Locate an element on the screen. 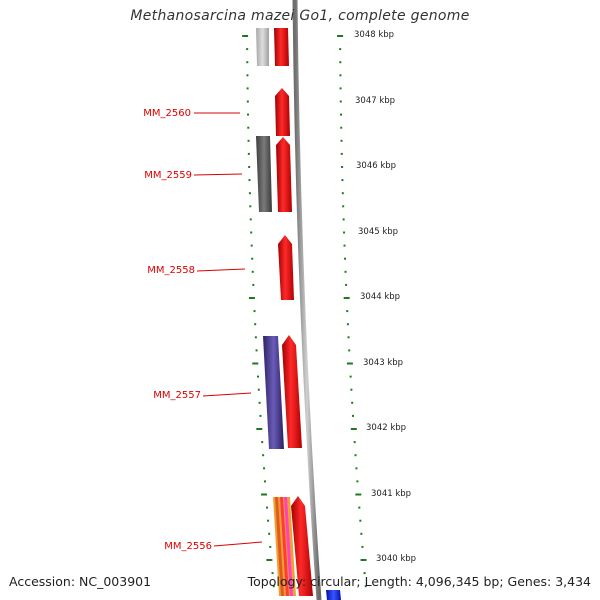 The width and height of the screenshot is (600, 600). scale-label: 3044 kbp is located at coordinates (380, 297).